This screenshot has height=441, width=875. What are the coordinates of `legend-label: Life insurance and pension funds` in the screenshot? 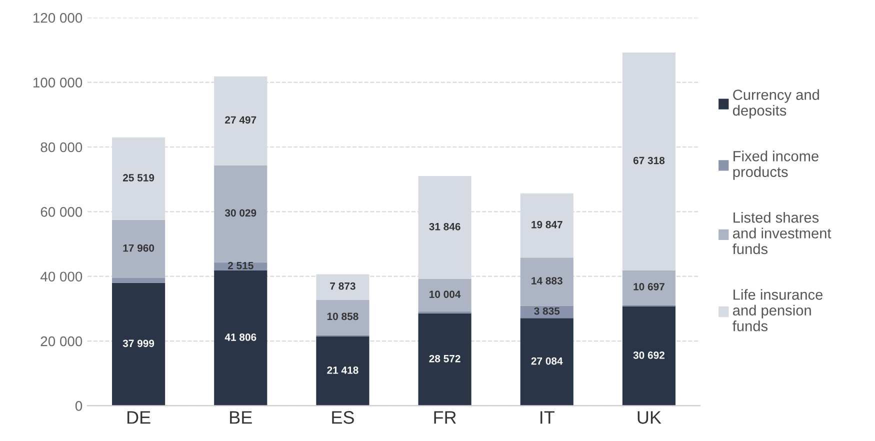 It's located at (777, 310).